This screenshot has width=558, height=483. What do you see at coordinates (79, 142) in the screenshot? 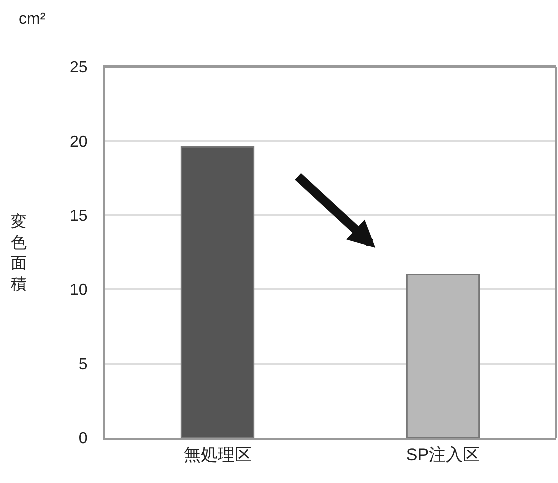
I see `y-tick-label: 20` at bounding box center [79, 142].